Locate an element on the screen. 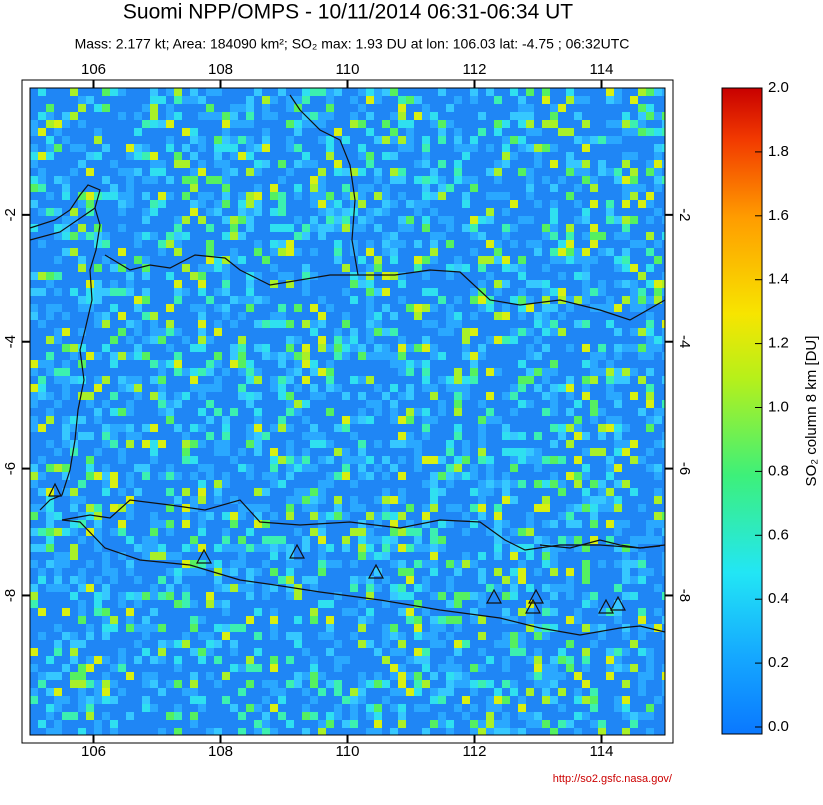 The image size is (823, 805). y-tick-label: -4 is located at coordinates (10, 341).